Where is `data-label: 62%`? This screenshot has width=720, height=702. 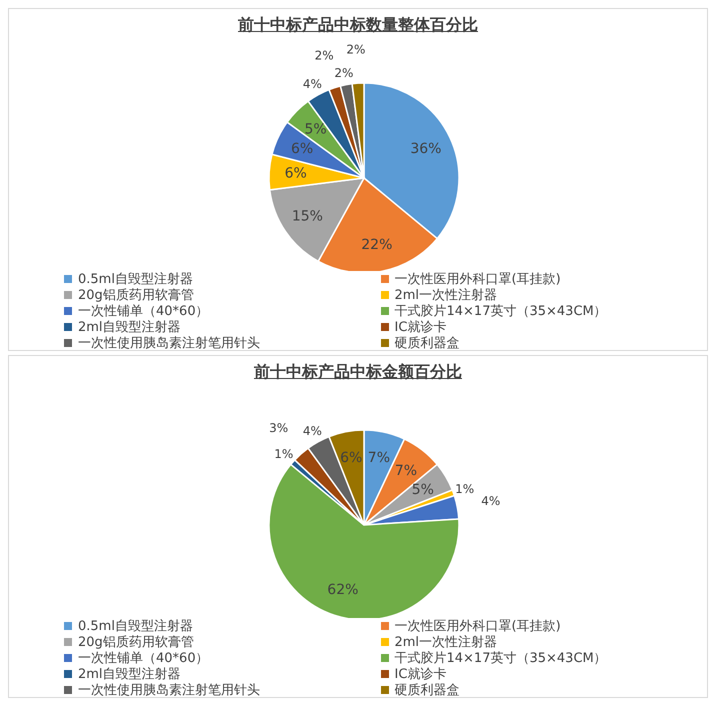
data-label: 62% is located at coordinates (342, 590).